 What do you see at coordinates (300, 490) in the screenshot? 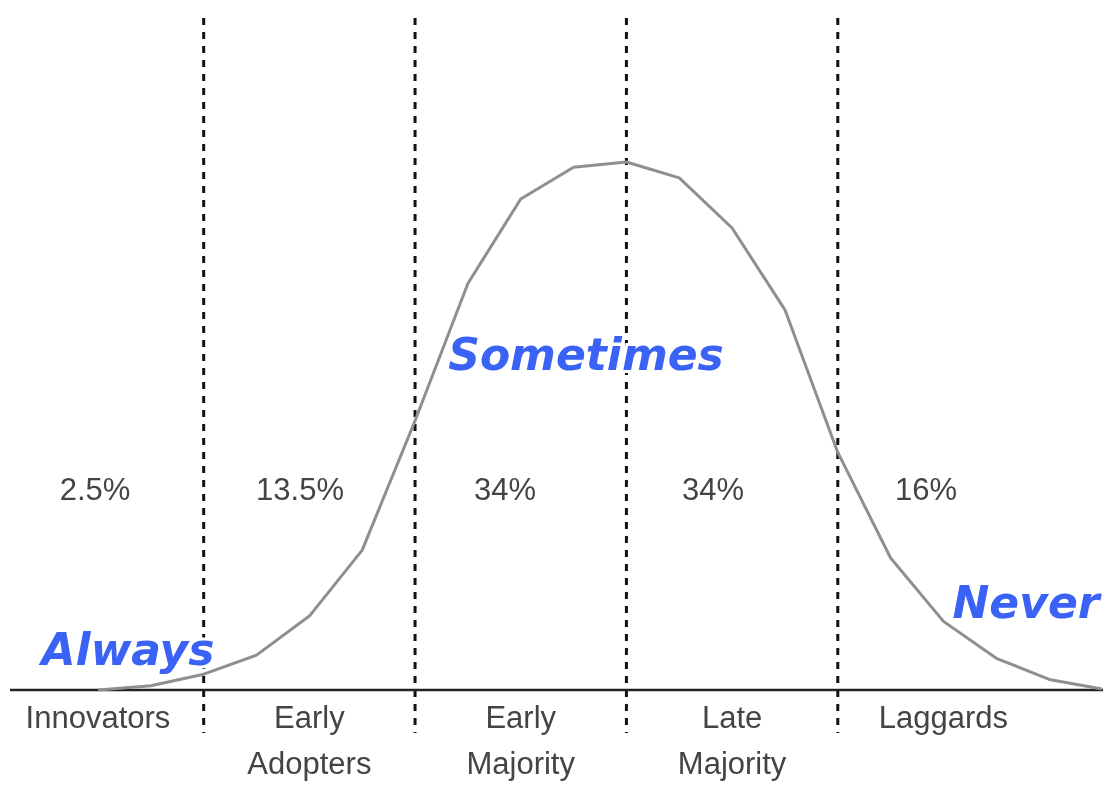
I see `annotation: 13.5%` at bounding box center [300, 490].